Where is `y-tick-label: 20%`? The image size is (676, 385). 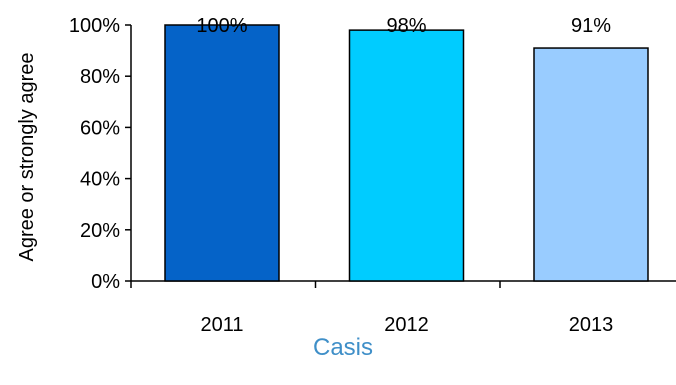
y-tick-label: 20% is located at coordinates (100, 231).